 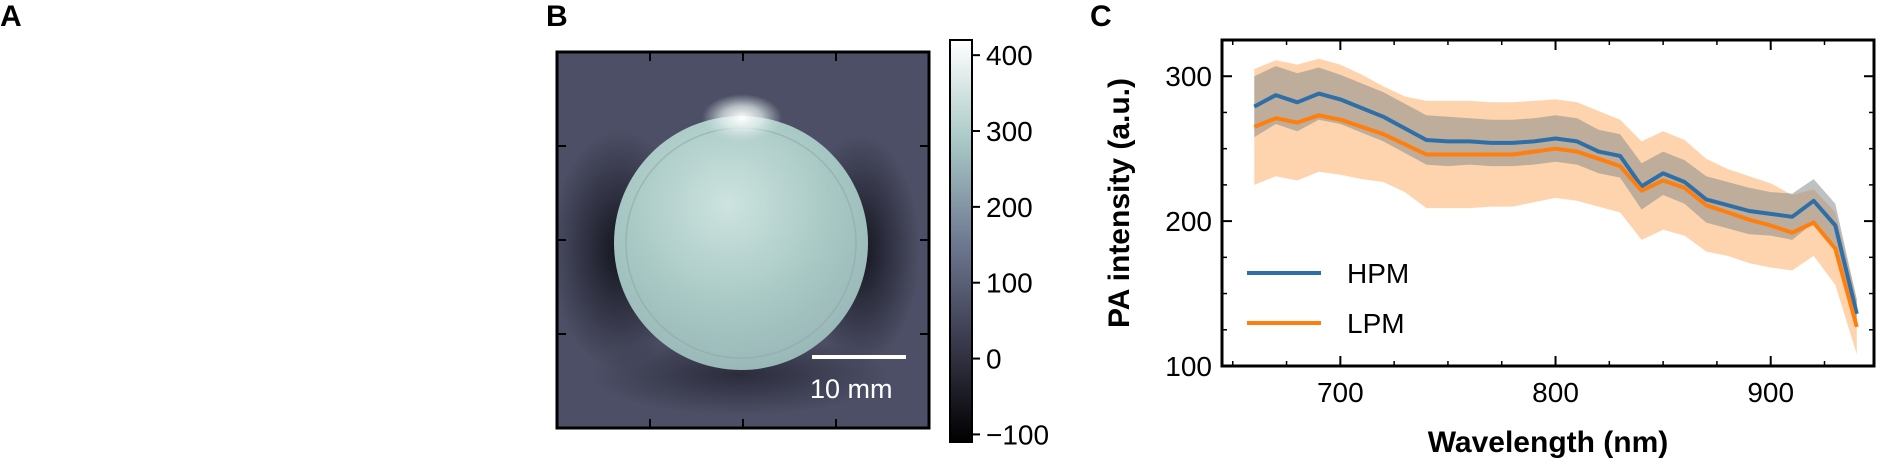 What do you see at coordinates (1009, 55) in the screenshot?
I see `colorbar-tick-label: 400` at bounding box center [1009, 55].